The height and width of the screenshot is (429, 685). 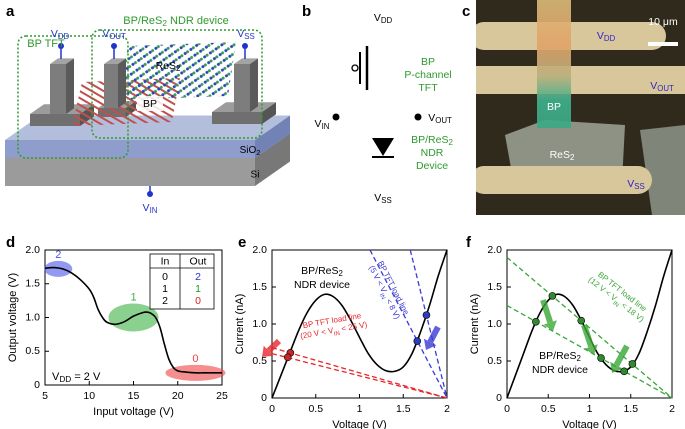 What do you see at coordinates (55, 120) in the screenshot?
I see `vdd-pad-front` at bounding box center [55, 120].